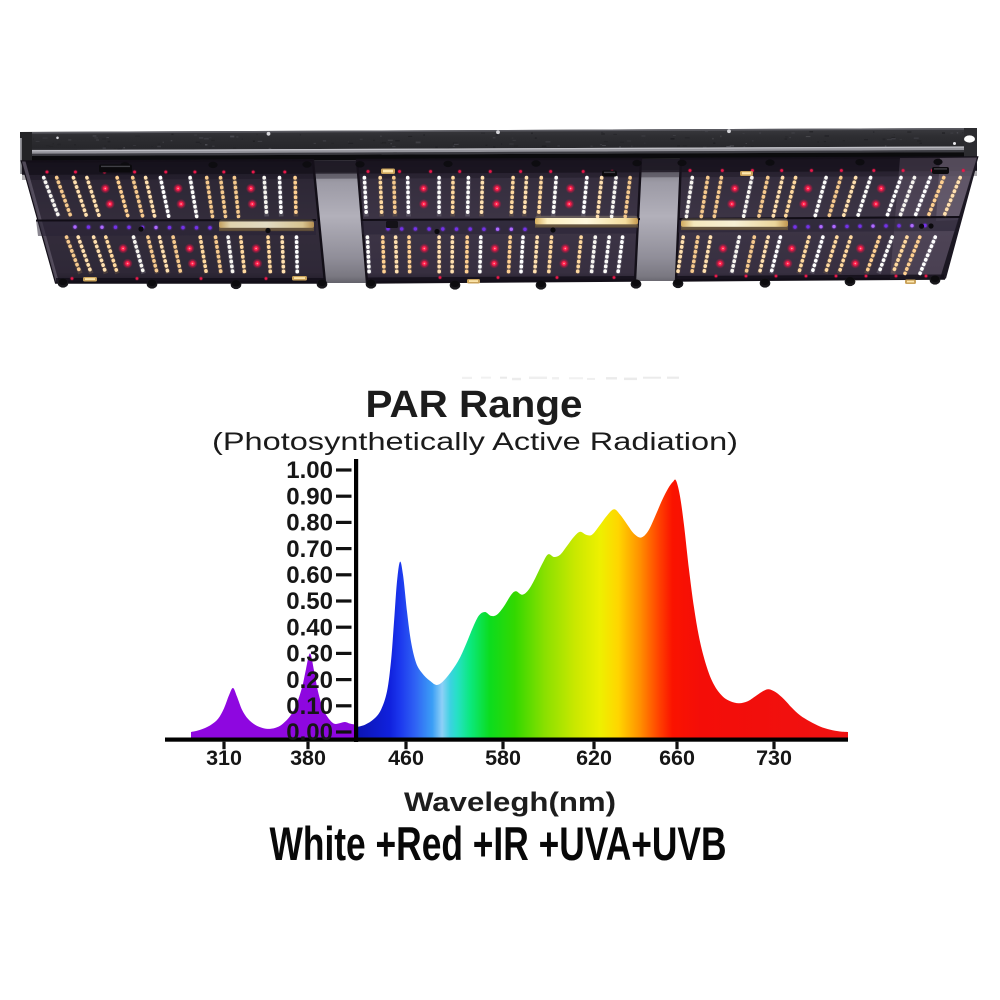 The image size is (1000, 1000). I want to click on svg-text:(Photosynthetically Active Rad: (Photosynthetically Active Radiation), so click(475, 442).